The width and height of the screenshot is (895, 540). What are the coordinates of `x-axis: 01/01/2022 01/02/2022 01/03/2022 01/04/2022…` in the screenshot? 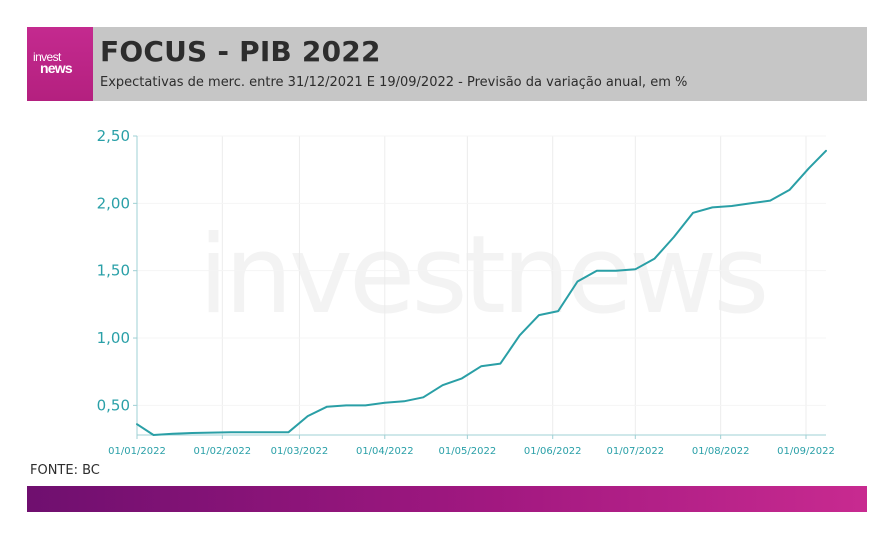 It's located at (471, 445).